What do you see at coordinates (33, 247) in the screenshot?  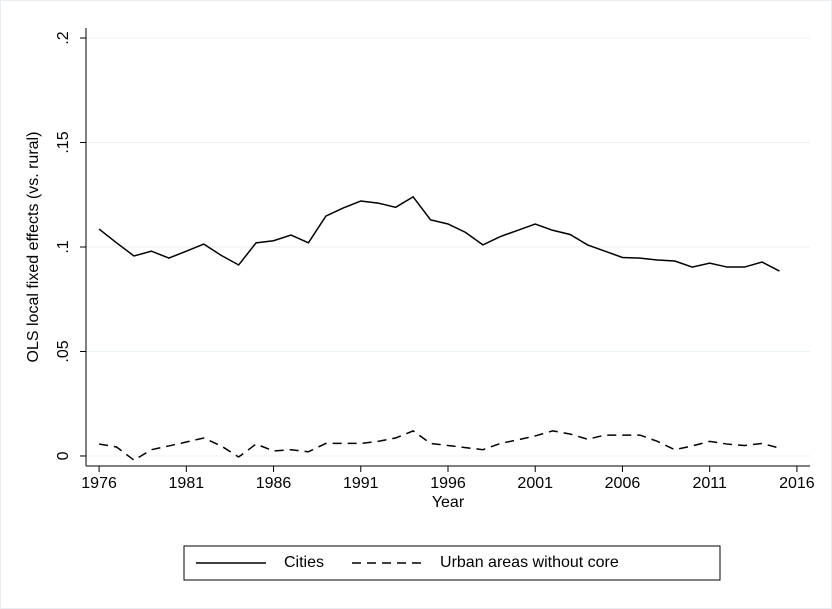 I see `y-axis-label: OLS local fixed effects (vs. rural)` at bounding box center [33, 247].